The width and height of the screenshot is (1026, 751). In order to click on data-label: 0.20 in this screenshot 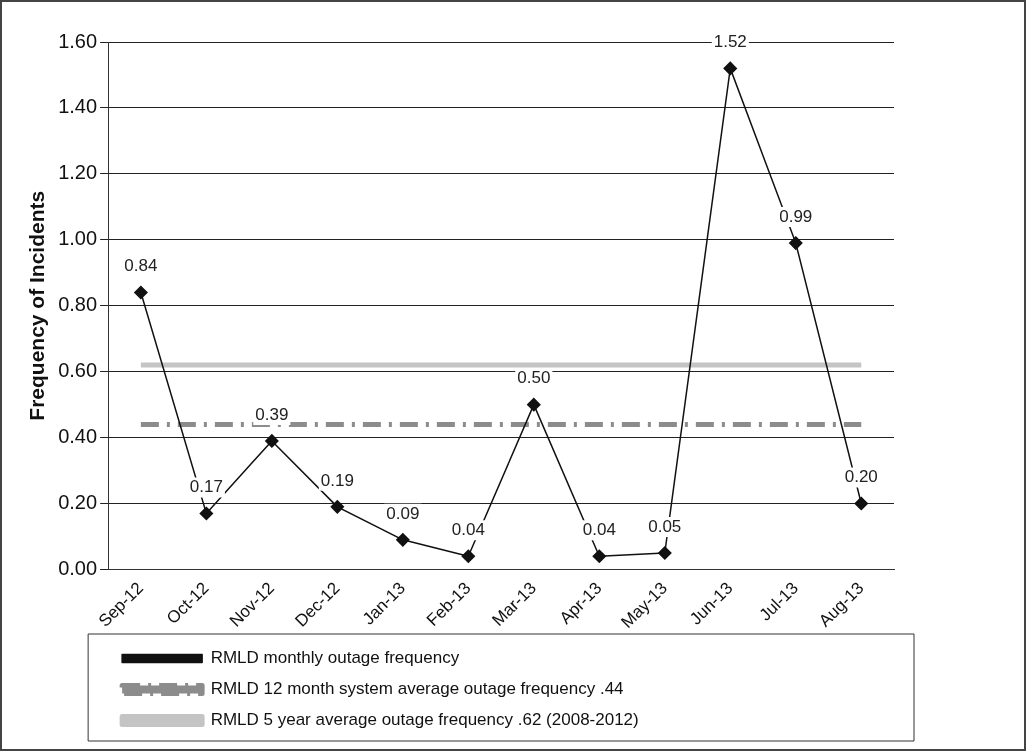, I will do `click(861, 477)`.